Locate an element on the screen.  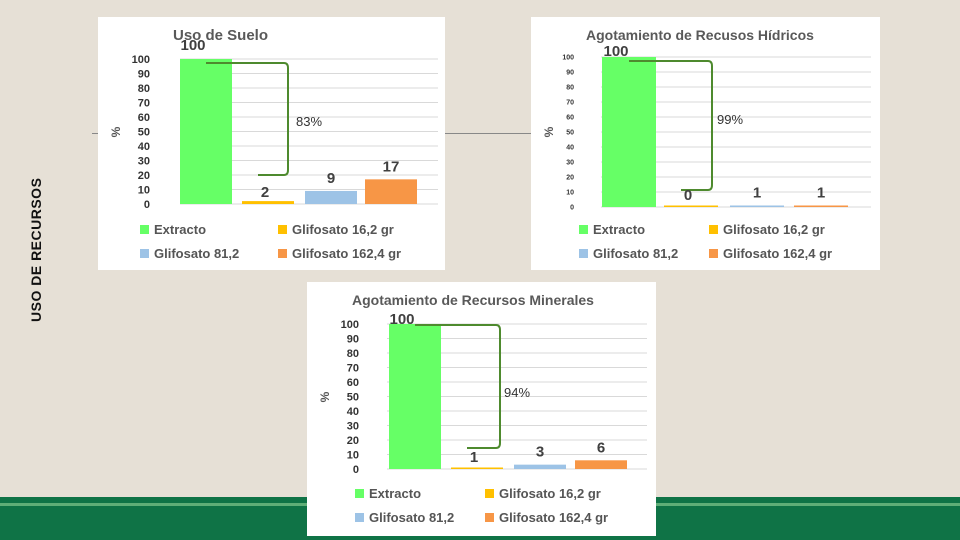
data-label: 6 is located at coordinates (601, 447).